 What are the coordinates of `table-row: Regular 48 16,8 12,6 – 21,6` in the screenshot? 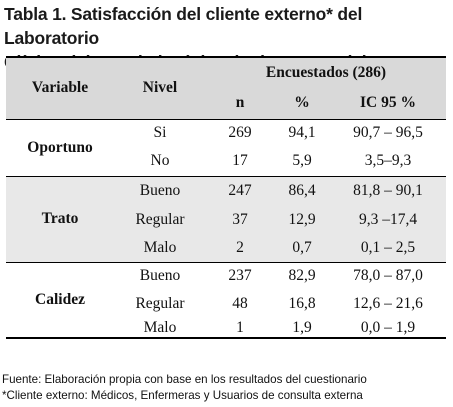 It's located at (226, 304).